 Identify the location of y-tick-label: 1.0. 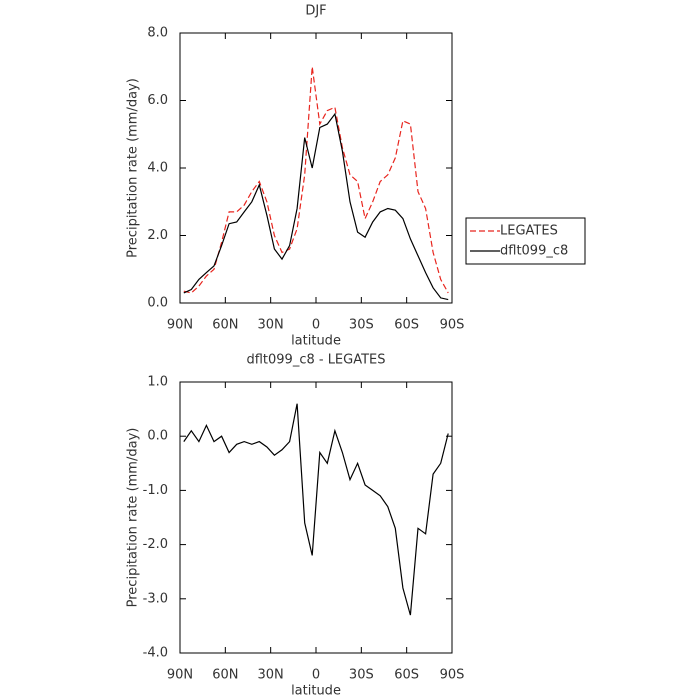
(157, 382).